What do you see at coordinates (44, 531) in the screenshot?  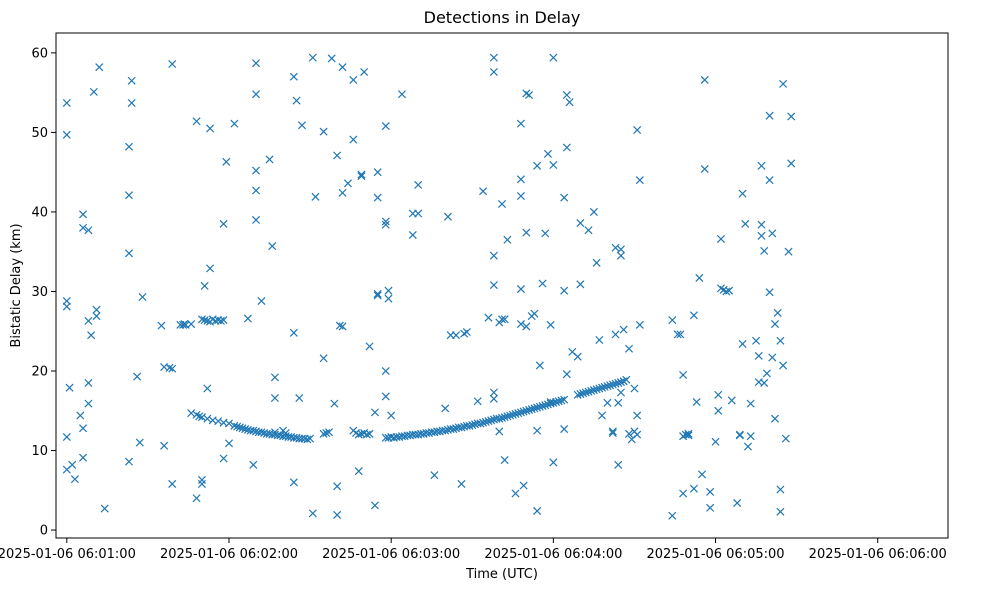 I see `y-tick-label: 0` at bounding box center [44, 531].